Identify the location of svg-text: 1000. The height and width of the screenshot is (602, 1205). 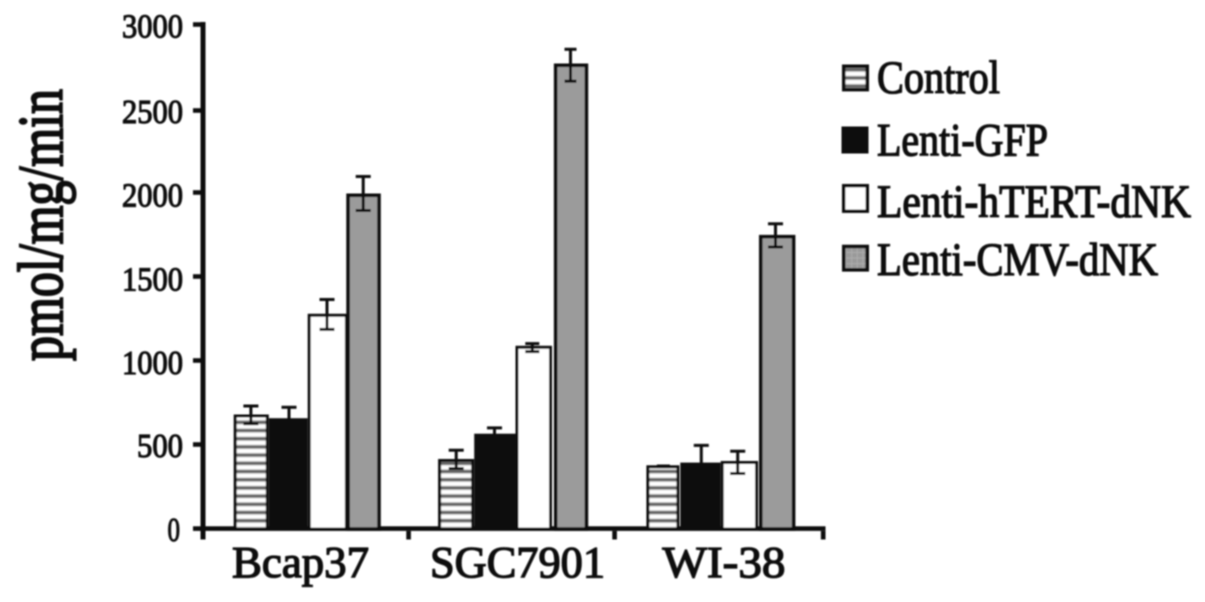
(152, 363).